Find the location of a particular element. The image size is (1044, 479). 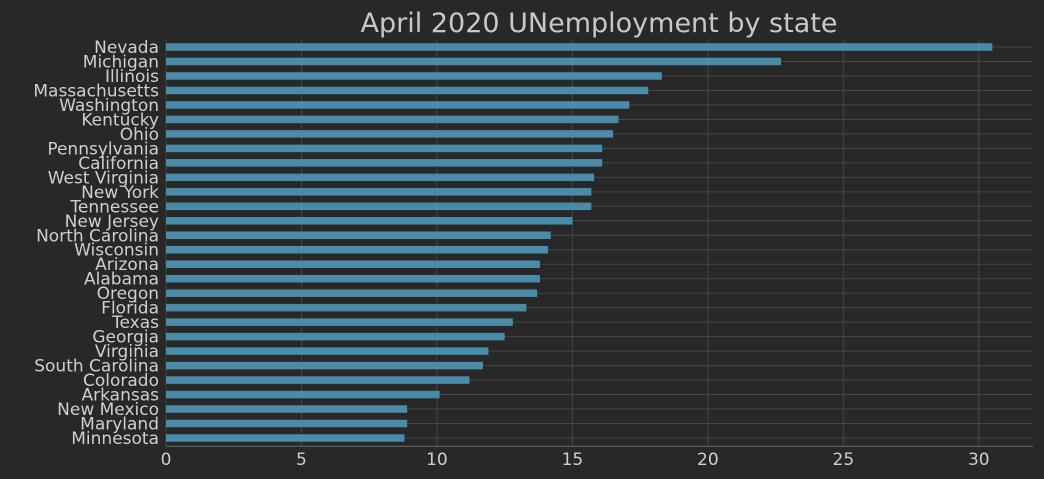

x-tick-label: 5 is located at coordinates (301, 460).